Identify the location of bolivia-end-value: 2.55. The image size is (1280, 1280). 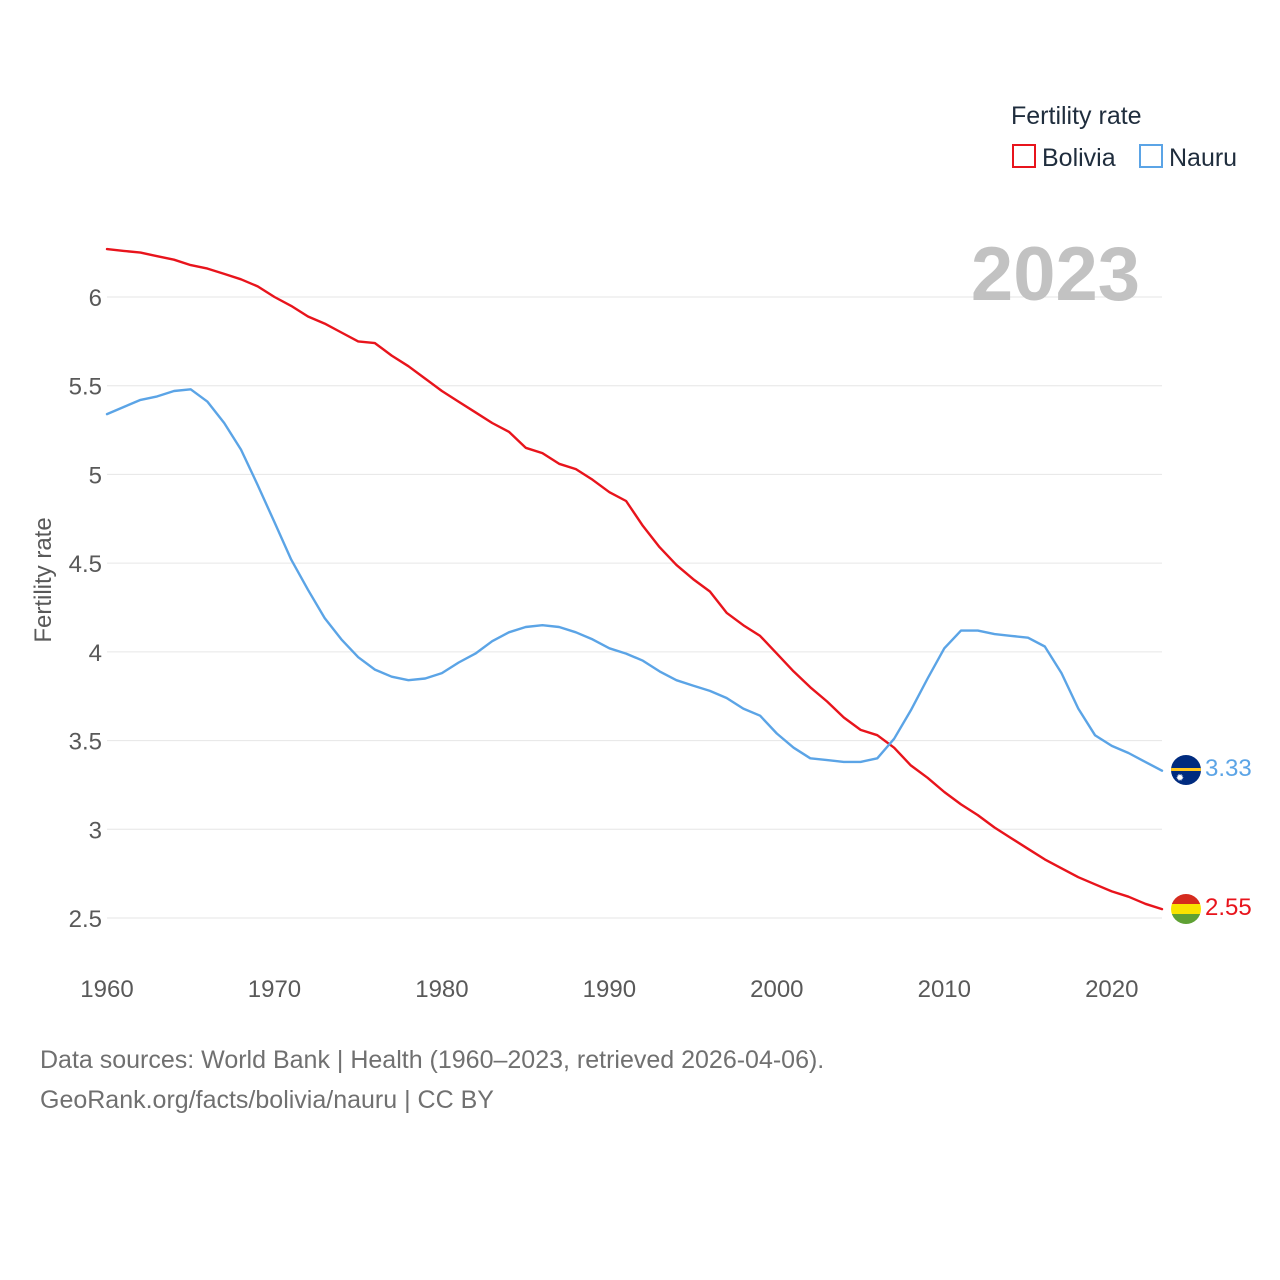
(1228, 907).